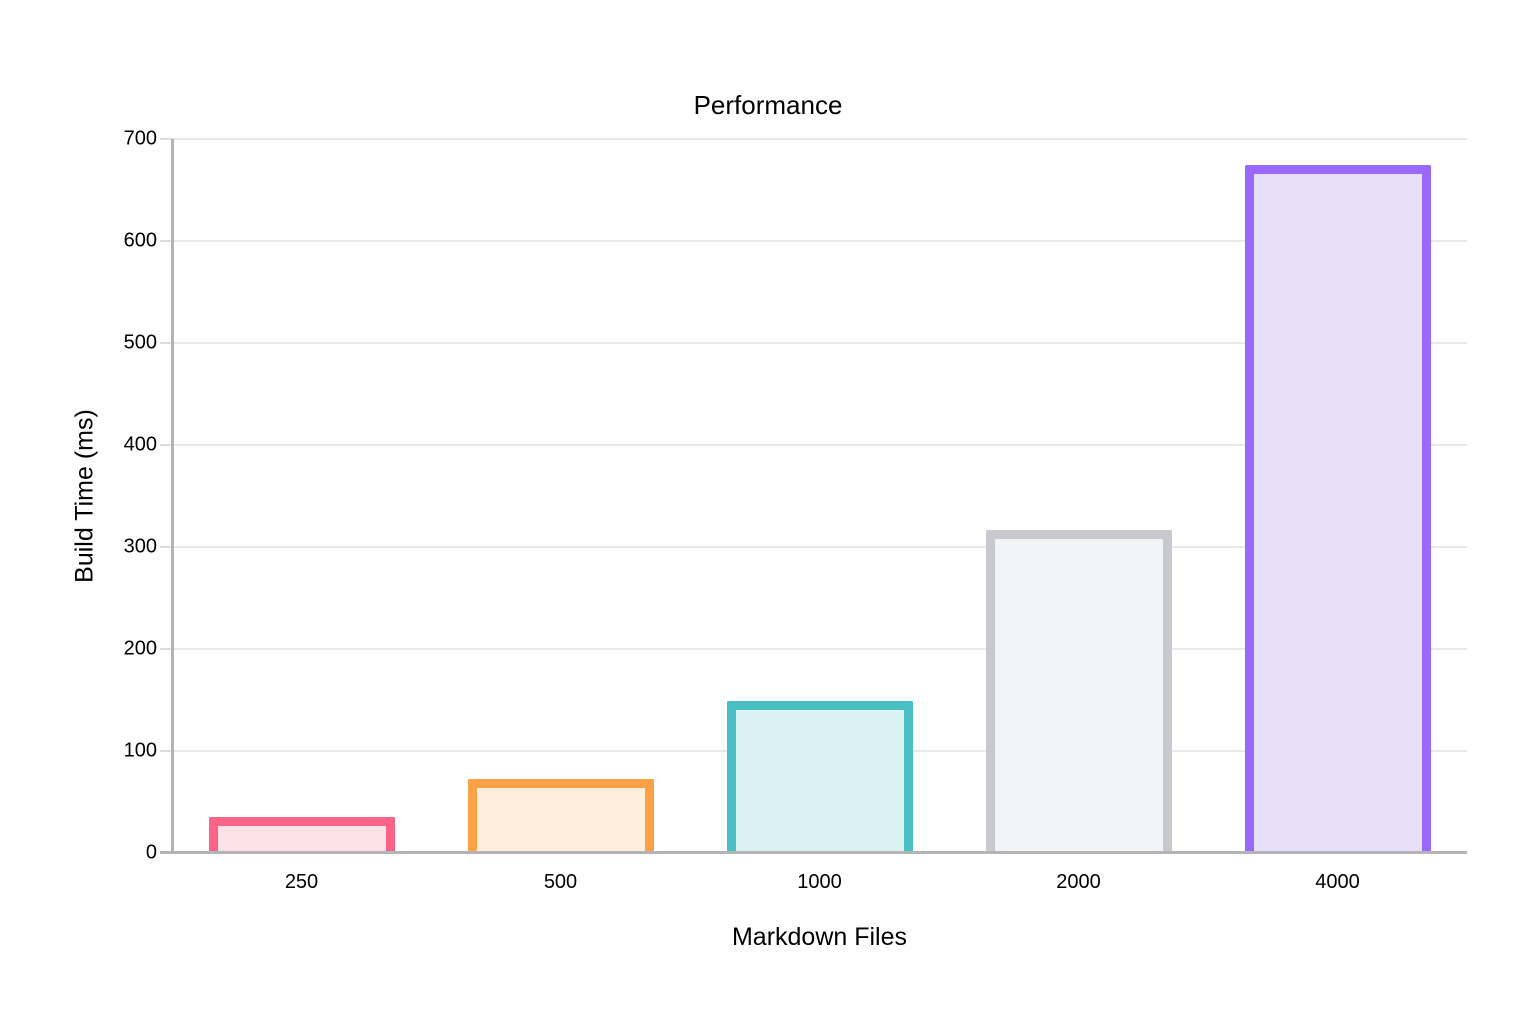 This screenshot has width=1536, height=1024. Describe the element at coordinates (172, 496) in the screenshot. I see `y-axis-line` at that location.